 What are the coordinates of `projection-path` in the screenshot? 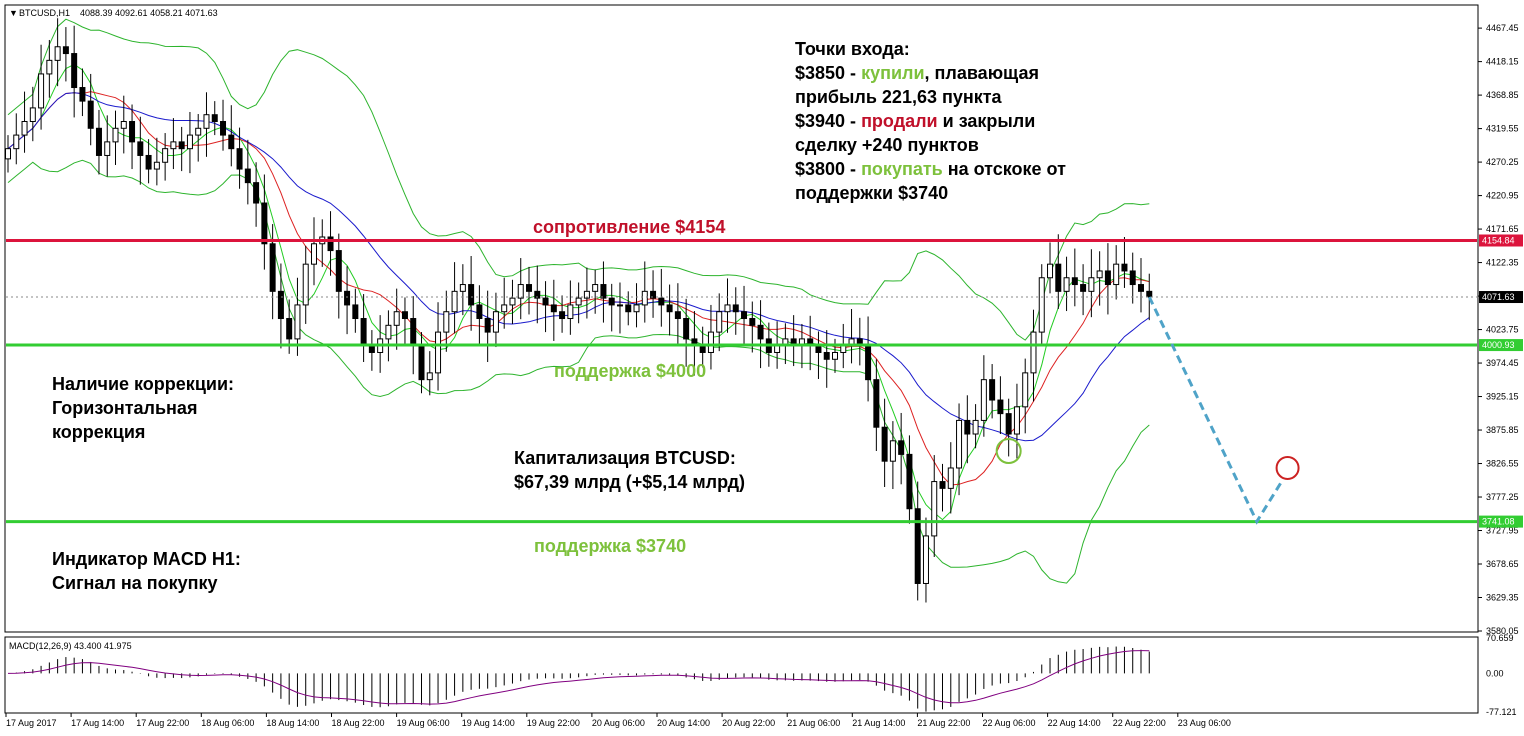 It's located at (1215, 410).